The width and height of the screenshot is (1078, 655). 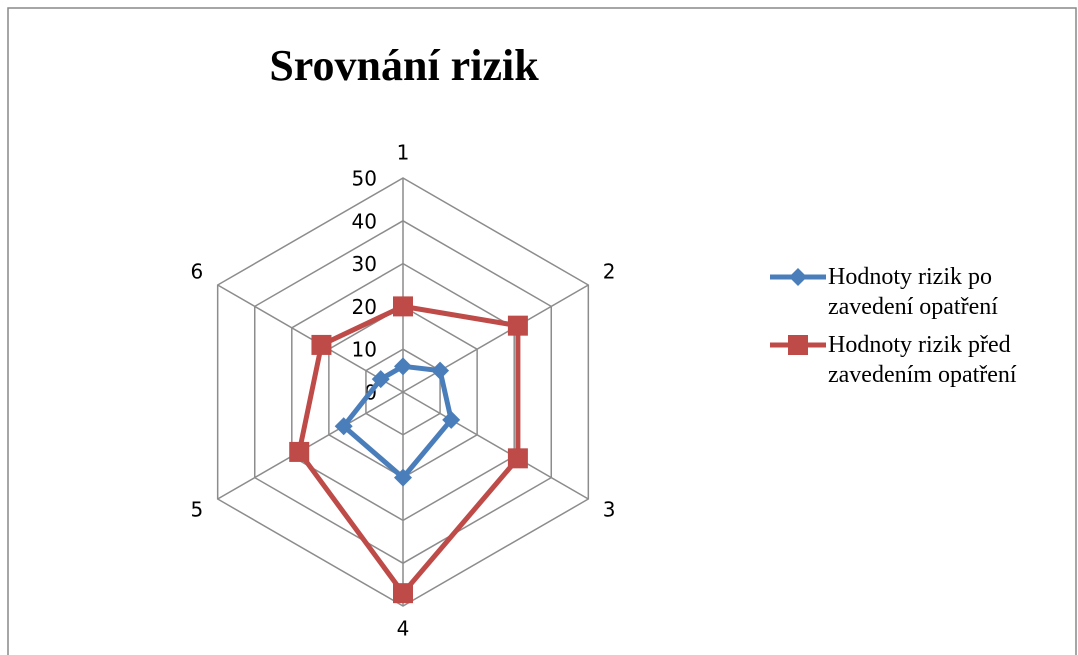 What do you see at coordinates (364, 307) in the screenshot?
I see `r-tick-label: 20` at bounding box center [364, 307].